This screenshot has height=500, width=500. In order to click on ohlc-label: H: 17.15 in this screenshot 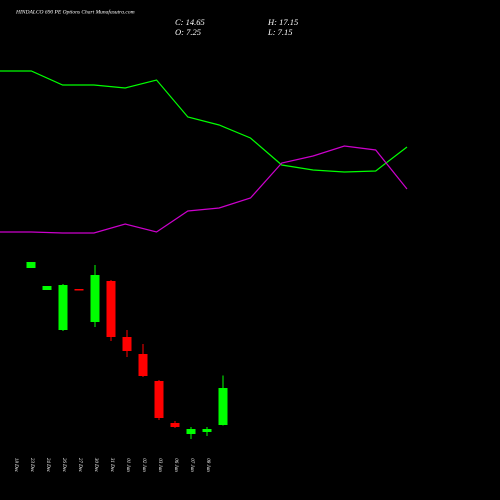, I will do `click(282, 22)`.